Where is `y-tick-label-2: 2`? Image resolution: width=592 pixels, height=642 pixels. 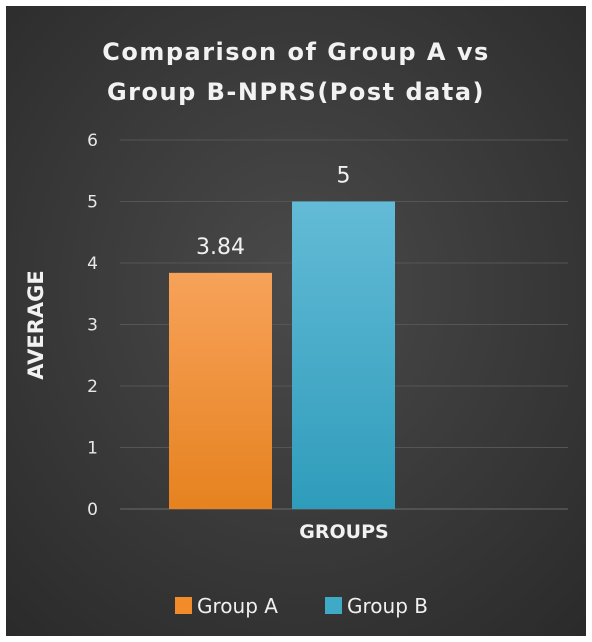 y-tick-label-2: 2 is located at coordinates (92, 387).